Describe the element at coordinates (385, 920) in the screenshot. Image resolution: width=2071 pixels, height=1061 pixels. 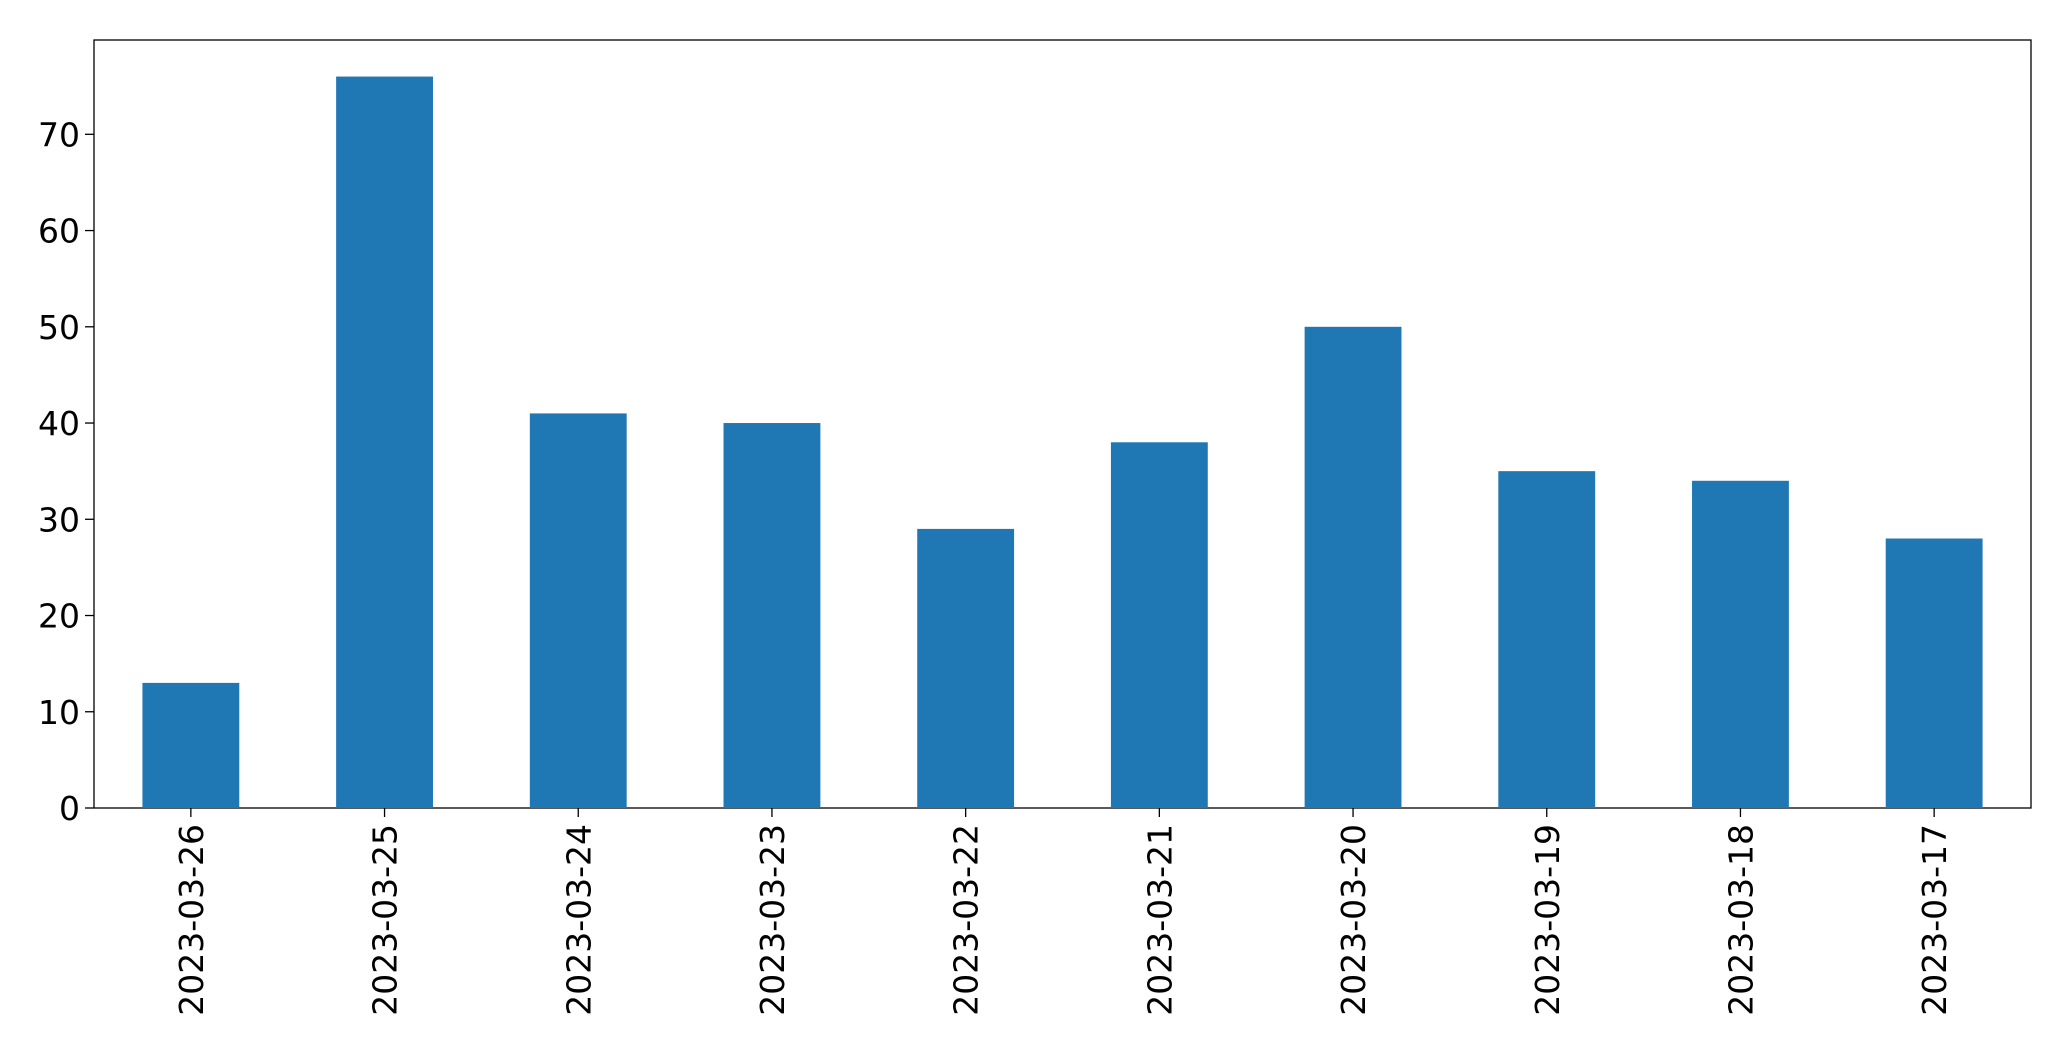
I see `x-tick-label: 2023-03-25` at that location.